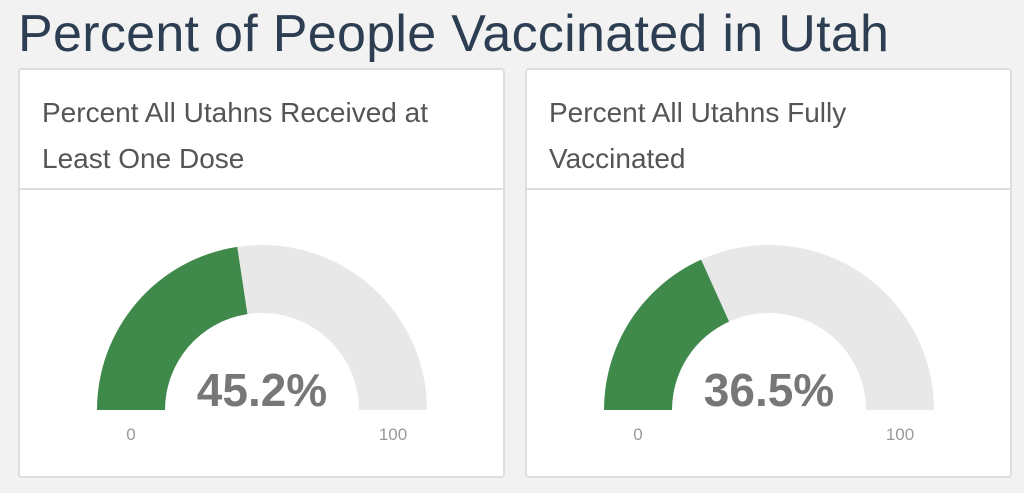 This screenshot has width=1024, height=493. Describe the element at coordinates (262, 390) in the screenshot. I see `gauge-value-label: 45.2%` at that location.